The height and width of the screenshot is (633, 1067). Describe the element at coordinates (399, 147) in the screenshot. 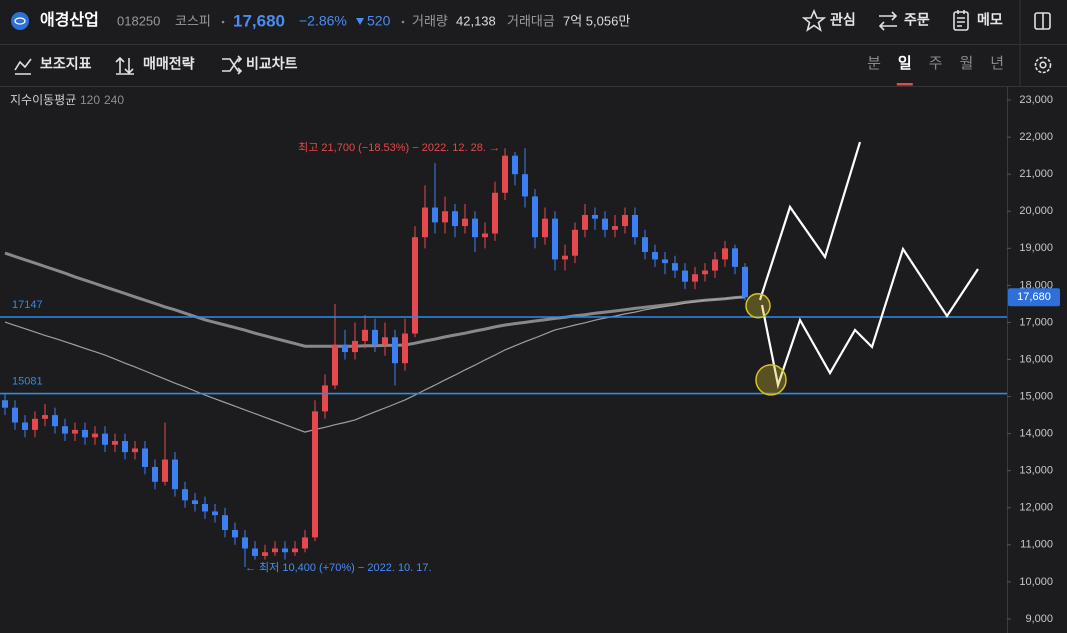

I see `high-annotation: 최고 21,700 (−18.53%) − 2022. 12. 28. →` at that location.